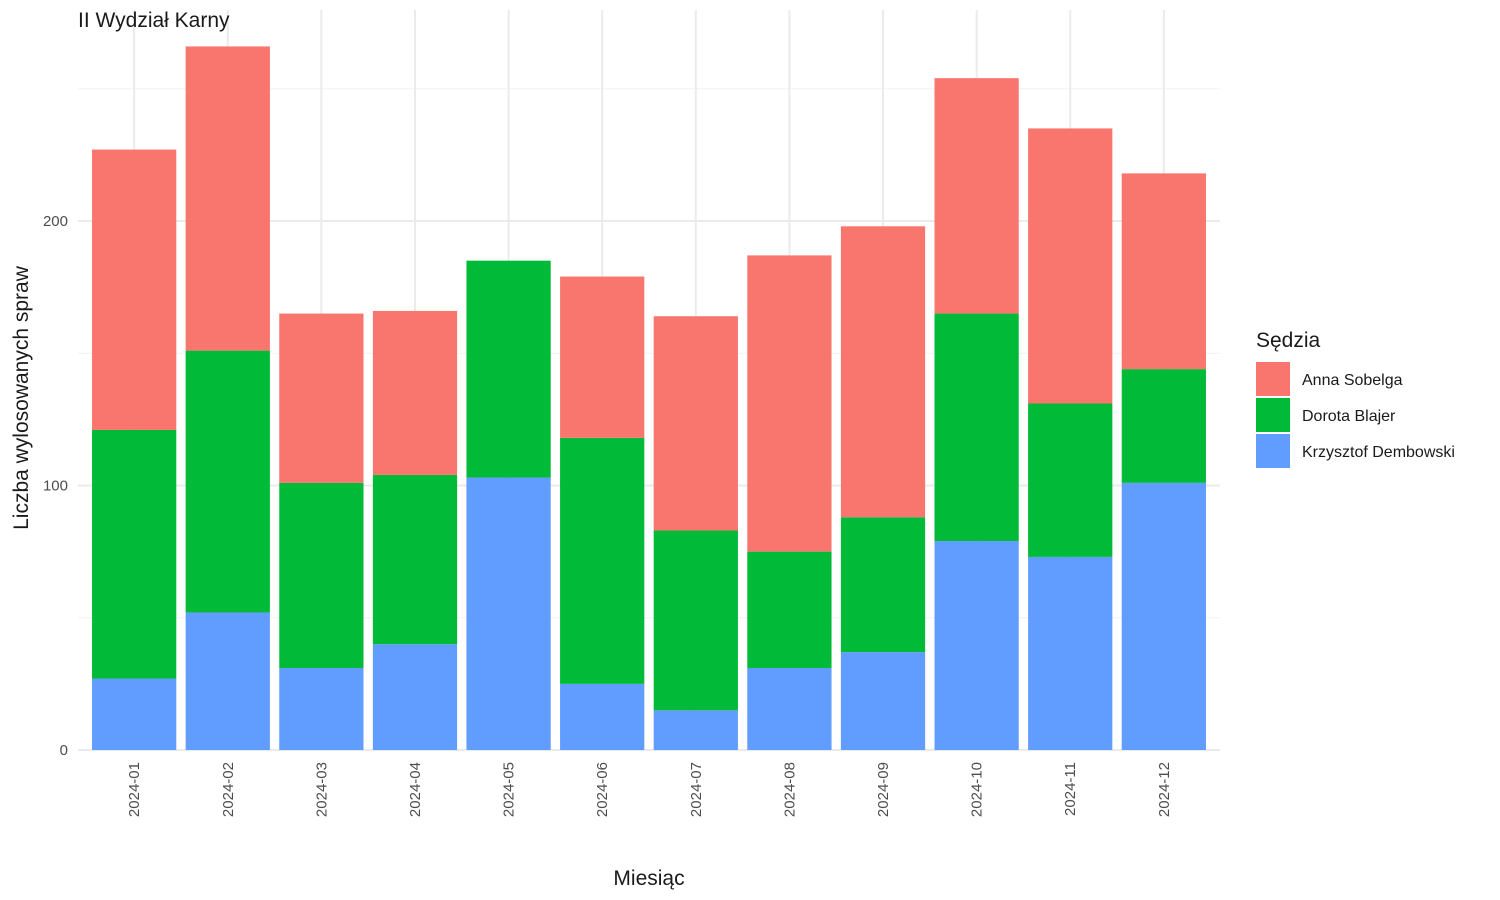  What do you see at coordinates (883, 789) in the screenshot?
I see `x-tick-label: 2024-09` at bounding box center [883, 789].